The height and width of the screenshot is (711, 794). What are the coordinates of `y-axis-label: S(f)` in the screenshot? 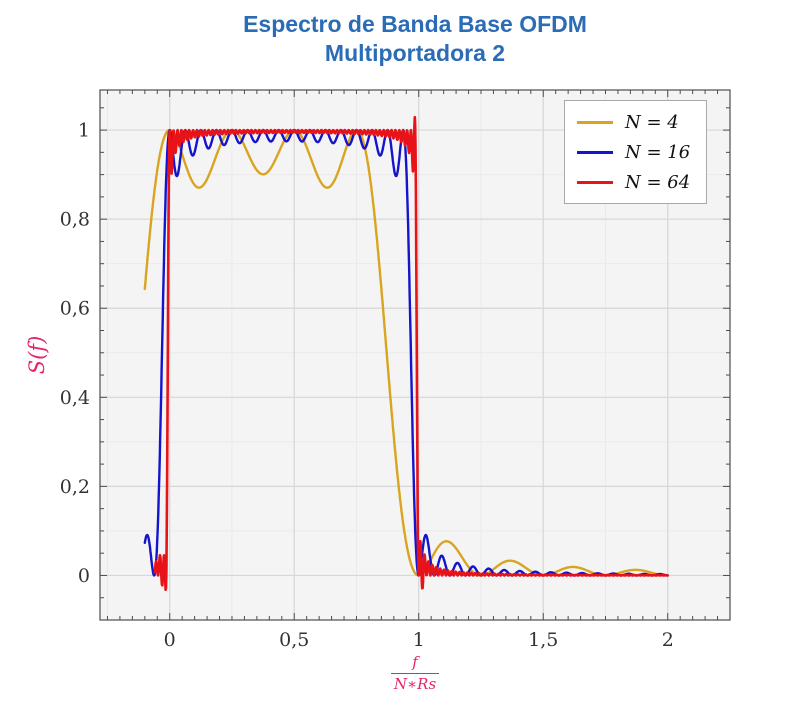 It's located at (37, 355).